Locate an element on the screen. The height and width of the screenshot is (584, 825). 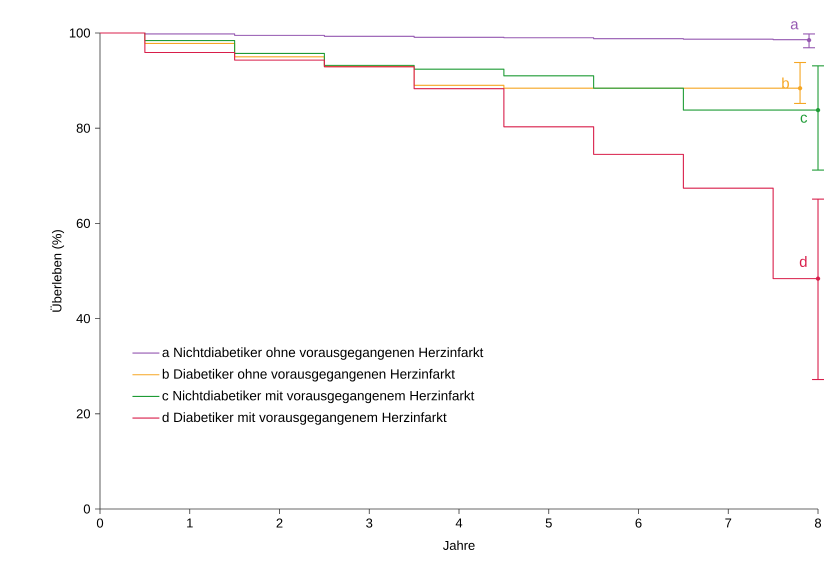
y-tick-label: 20 is located at coordinates (83, 413).